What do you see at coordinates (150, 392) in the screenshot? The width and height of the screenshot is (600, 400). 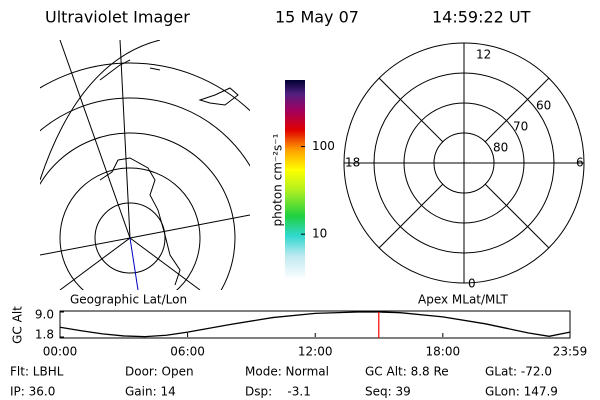 I see `info-field: Gain: 14` at bounding box center [150, 392].